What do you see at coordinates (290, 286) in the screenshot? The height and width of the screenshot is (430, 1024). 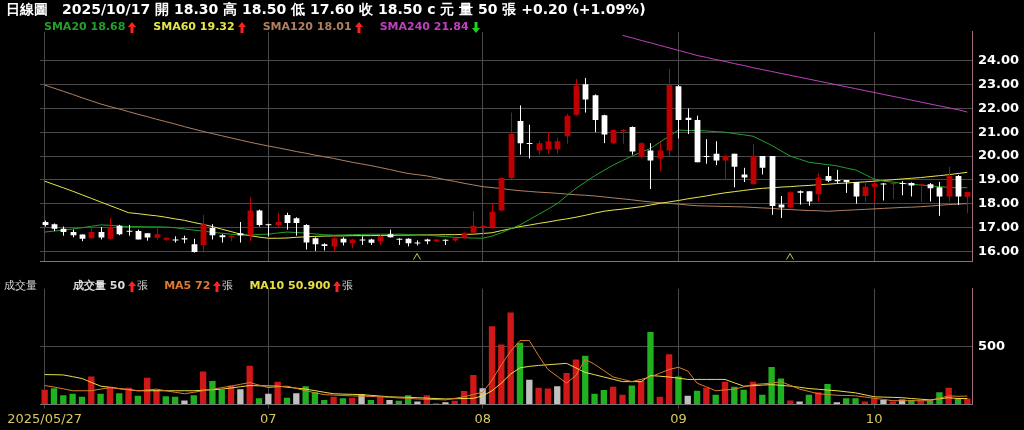 I see `text: MA10 50.900` at bounding box center [290, 286].